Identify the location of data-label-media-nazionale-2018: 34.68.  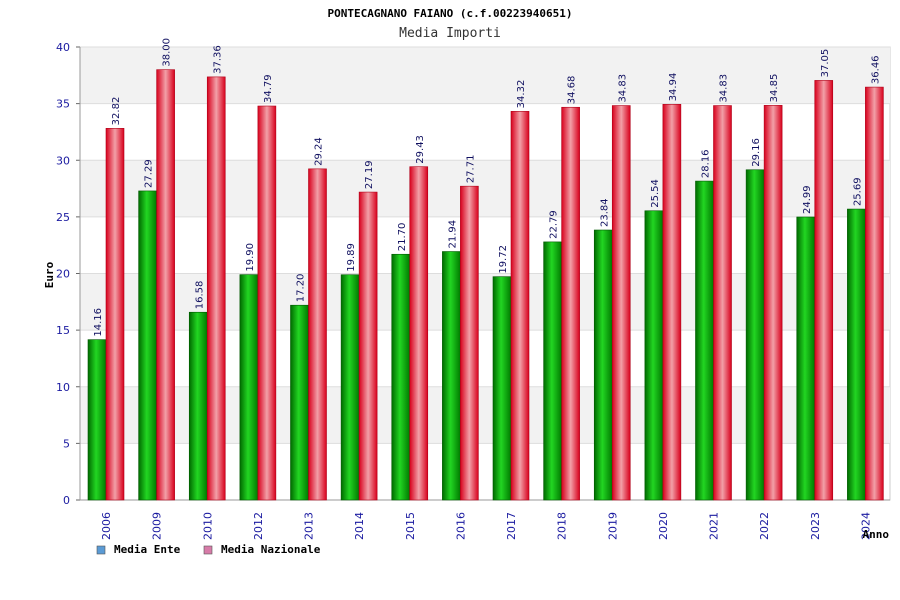
(572, 90).